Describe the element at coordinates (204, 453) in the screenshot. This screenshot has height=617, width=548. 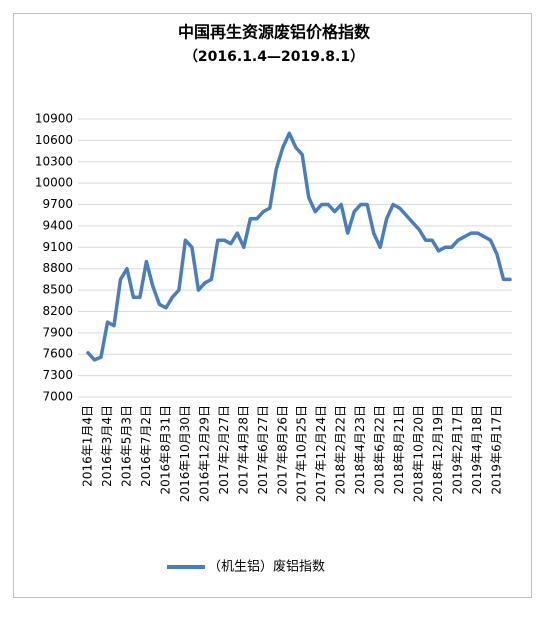
I see `x-tick-label: 2016年12月29日` at that location.